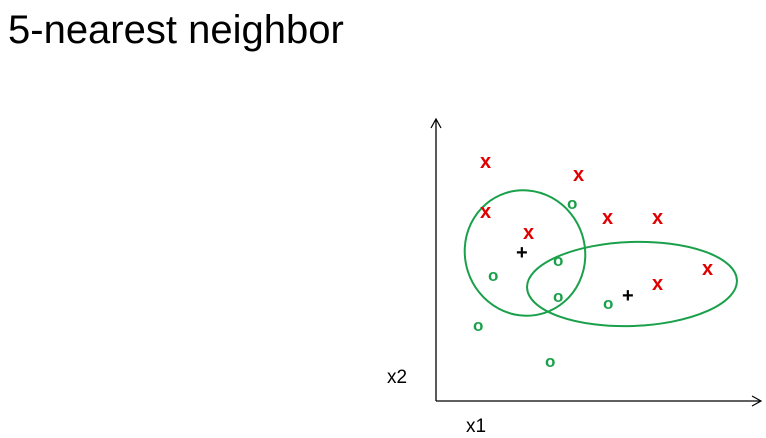 This screenshot has width=766, height=438. I want to click on query-points: + +, so click(575, 274).